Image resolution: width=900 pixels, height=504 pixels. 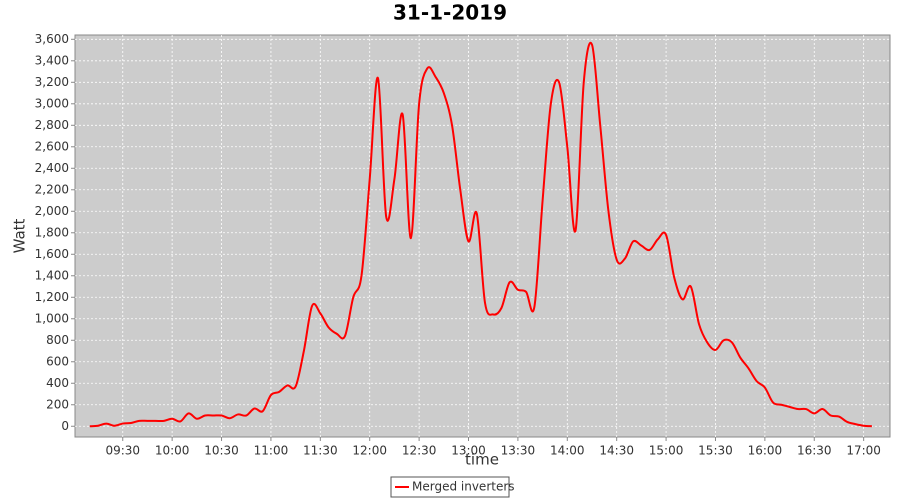 What do you see at coordinates (57, 383) in the screenshot?
I see `y-tick-label: 400` at bounding box center [57, 383].